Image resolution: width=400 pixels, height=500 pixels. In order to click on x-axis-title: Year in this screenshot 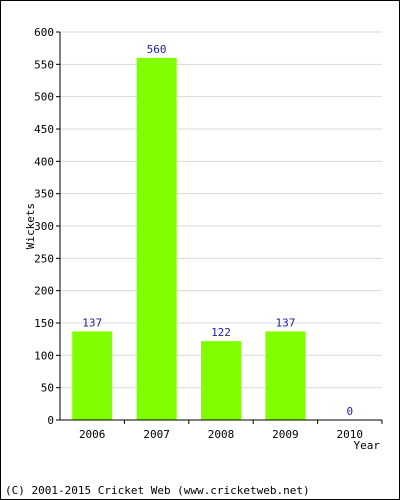, I will do `click(367, 445)`.